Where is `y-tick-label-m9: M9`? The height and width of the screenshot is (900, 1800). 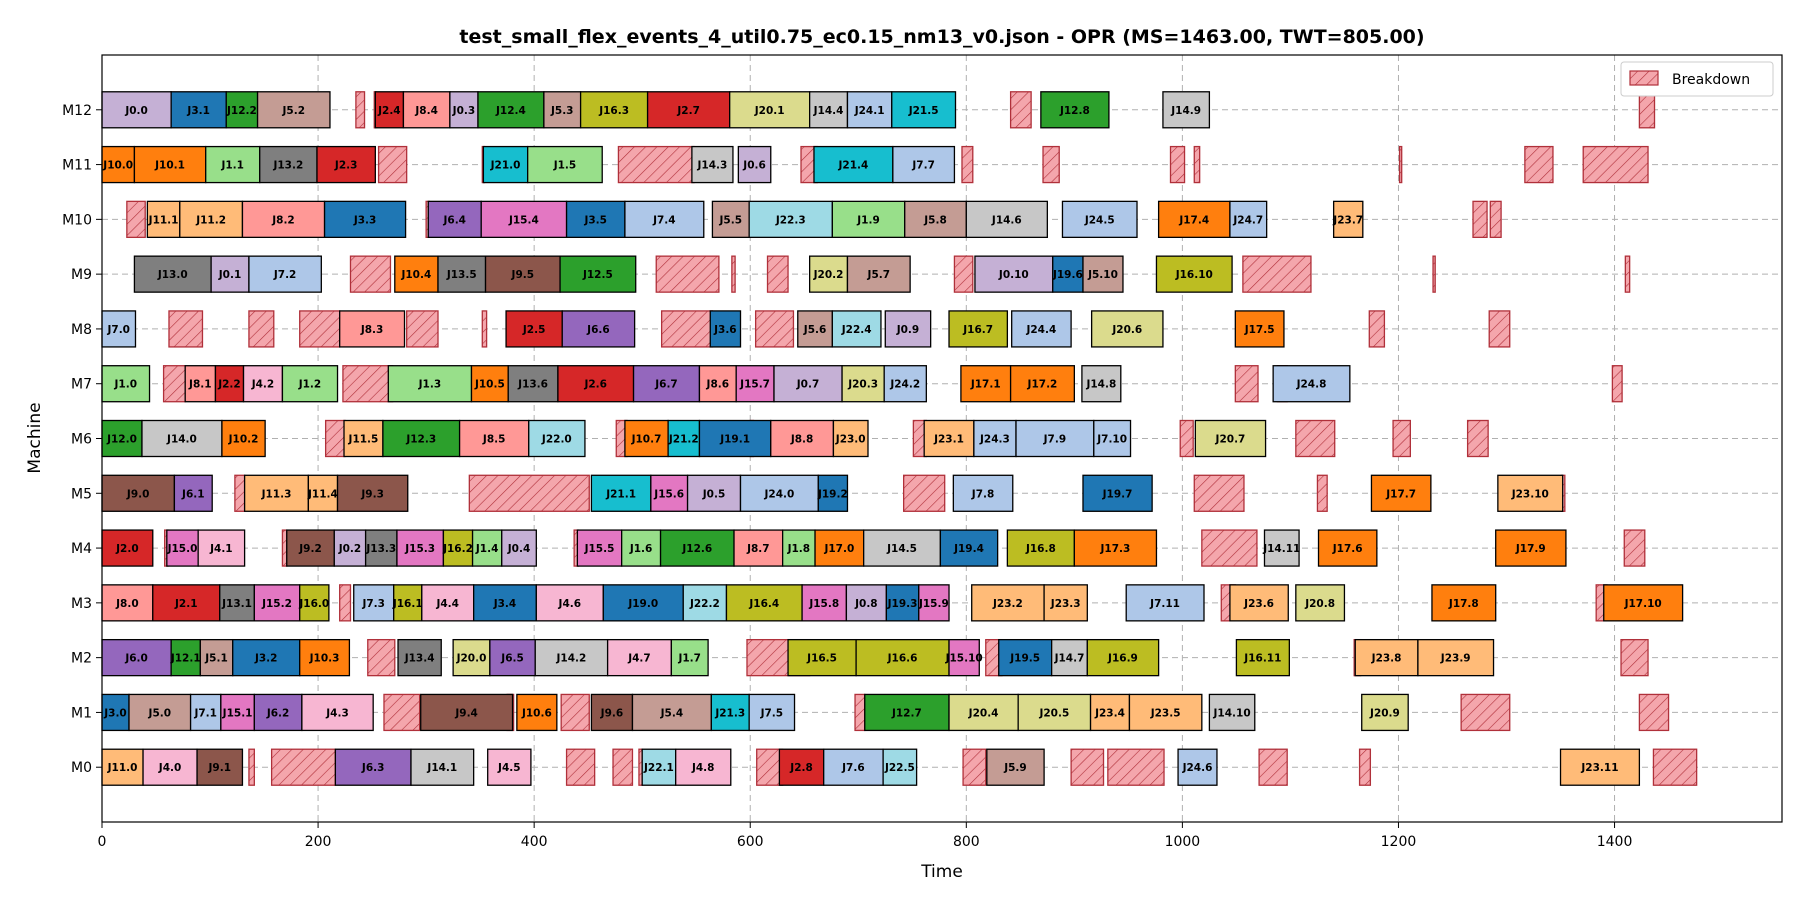 y-tick-label-m9: M9 is located at coordinates (81, 275).